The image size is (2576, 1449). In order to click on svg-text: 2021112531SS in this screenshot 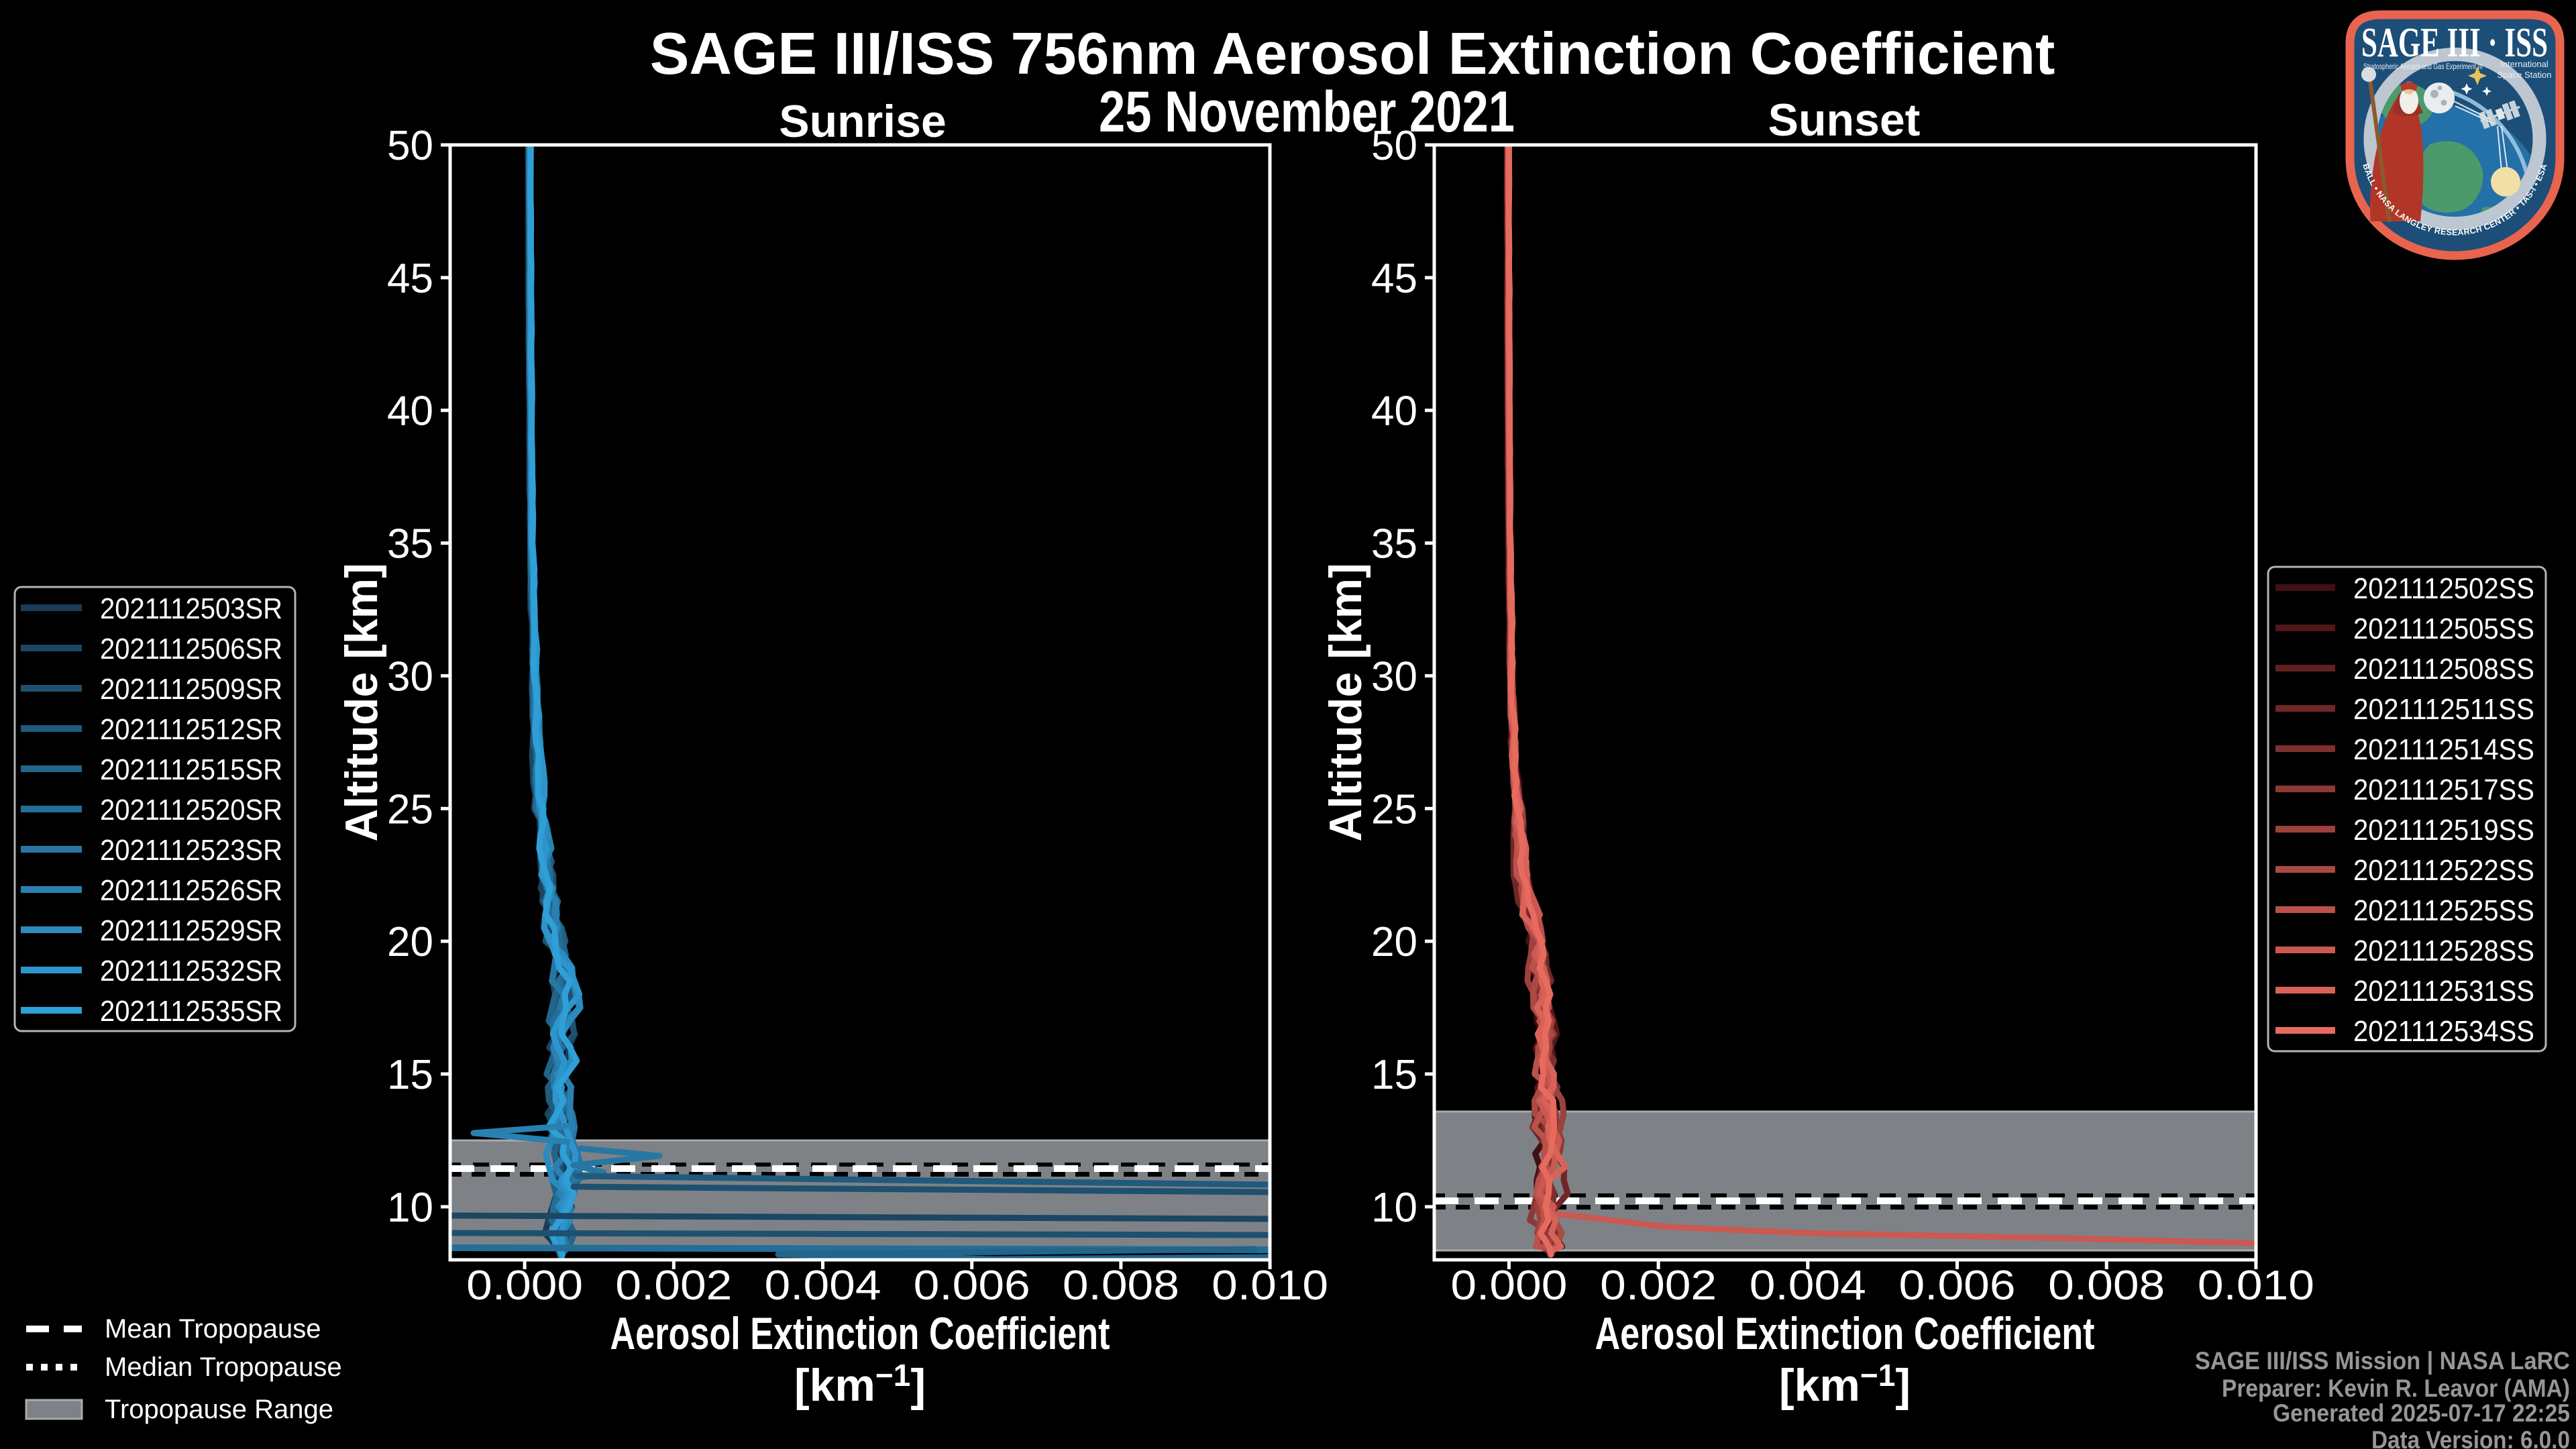, I will do `click(2443, 991)`.